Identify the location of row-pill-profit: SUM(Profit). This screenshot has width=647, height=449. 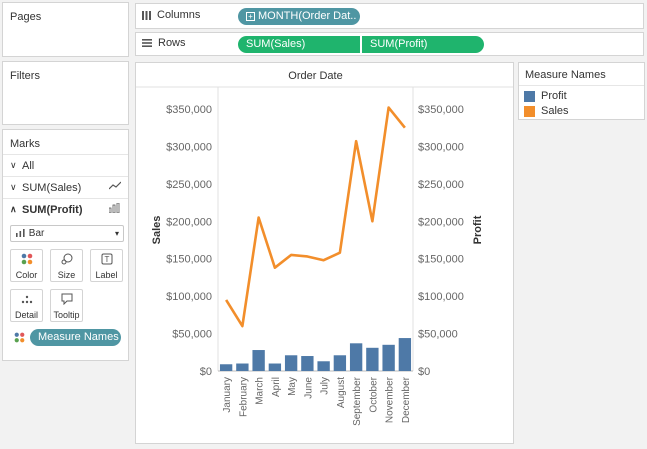
(423, 44).